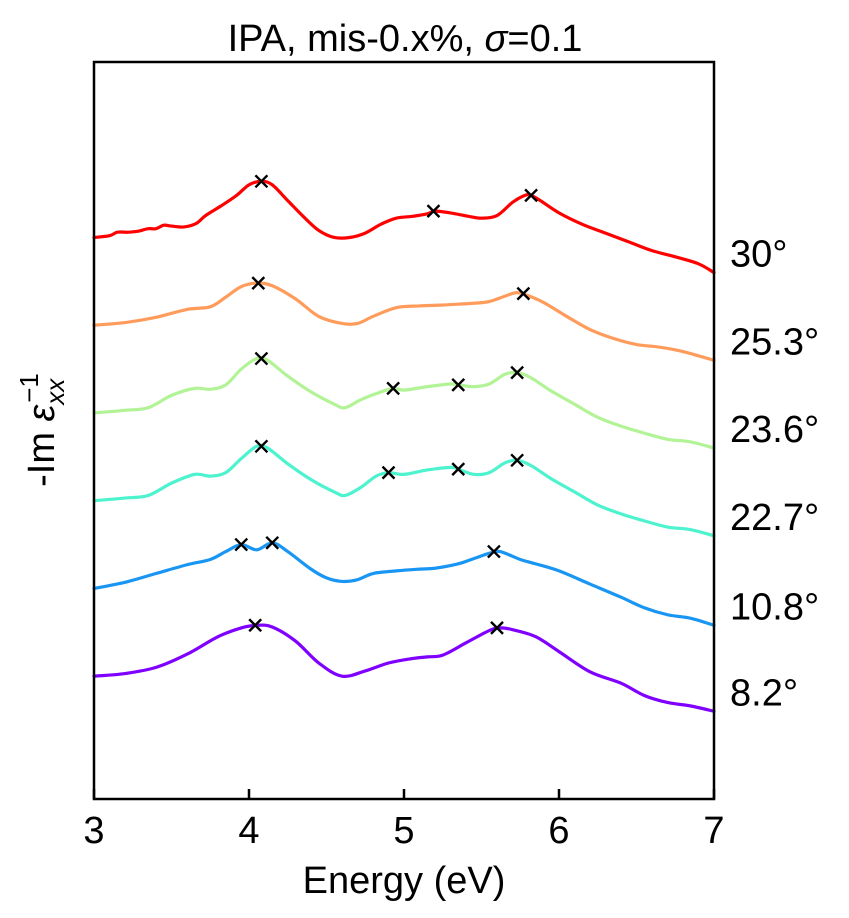 This screenshot has height=918, width=849. What do you see at coordinates (774, 430) in the screenshot?
I see `angle-label-3: 23.6°` at bounding box center [774, 430].